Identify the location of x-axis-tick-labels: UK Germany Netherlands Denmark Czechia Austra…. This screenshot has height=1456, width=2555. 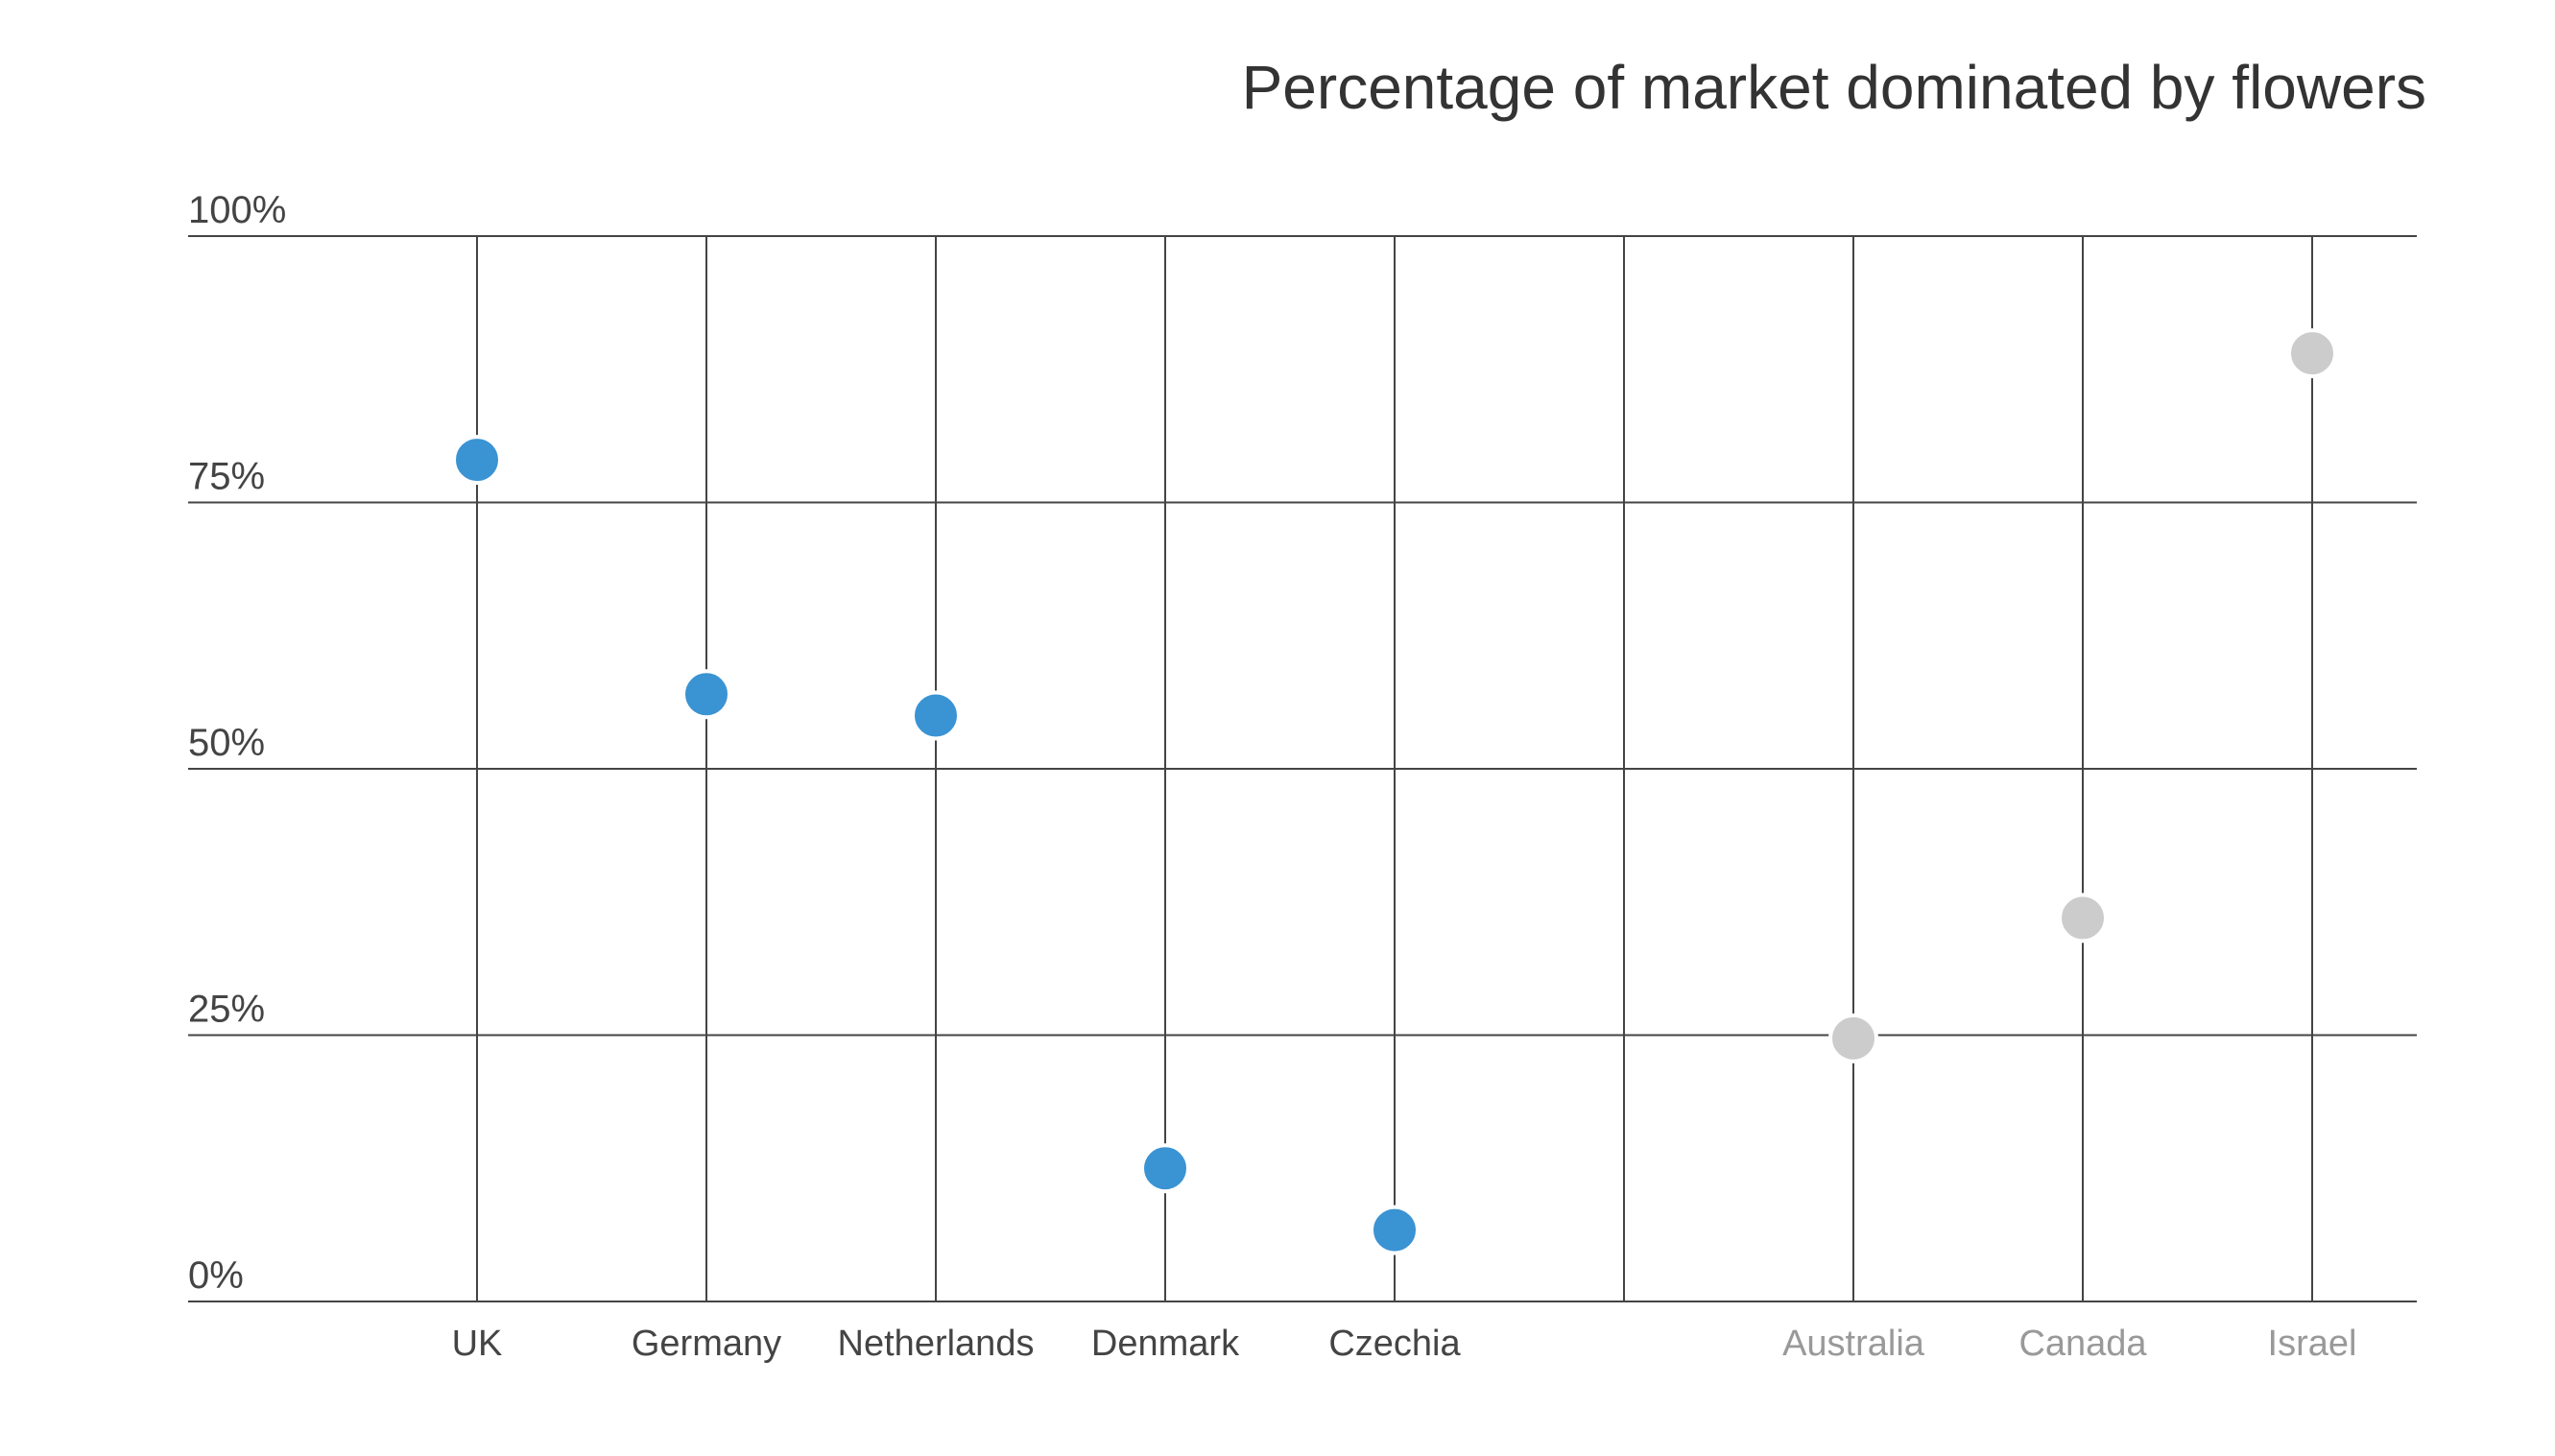
(1405, 1344).